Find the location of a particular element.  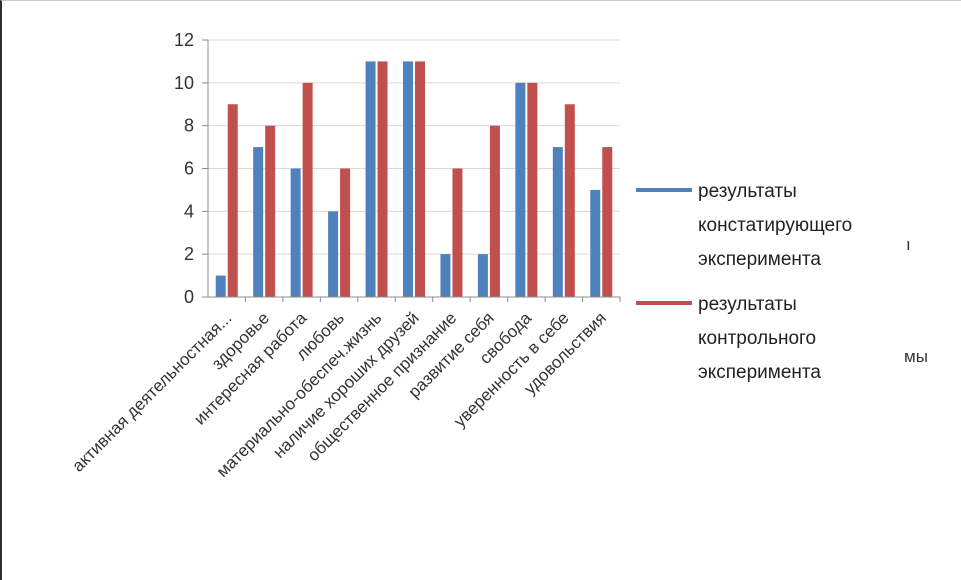

legend-label: констатирующего is located at coordinates (775, 225).